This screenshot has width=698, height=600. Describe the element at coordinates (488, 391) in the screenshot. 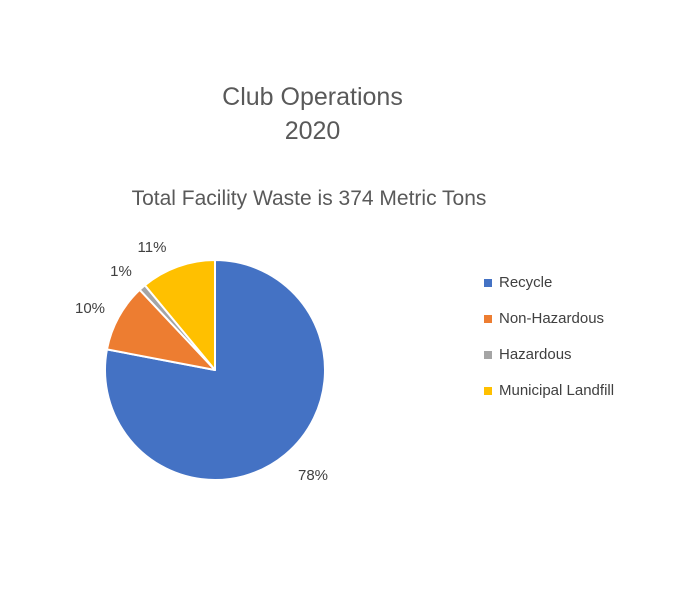

I see `legend-swatch-municipal-landfill` at that location.